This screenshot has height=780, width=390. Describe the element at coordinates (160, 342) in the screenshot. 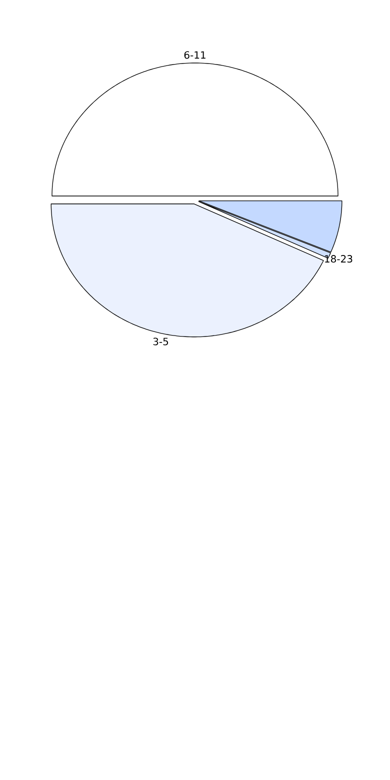

I see `slice-label: 3-5` at that location.